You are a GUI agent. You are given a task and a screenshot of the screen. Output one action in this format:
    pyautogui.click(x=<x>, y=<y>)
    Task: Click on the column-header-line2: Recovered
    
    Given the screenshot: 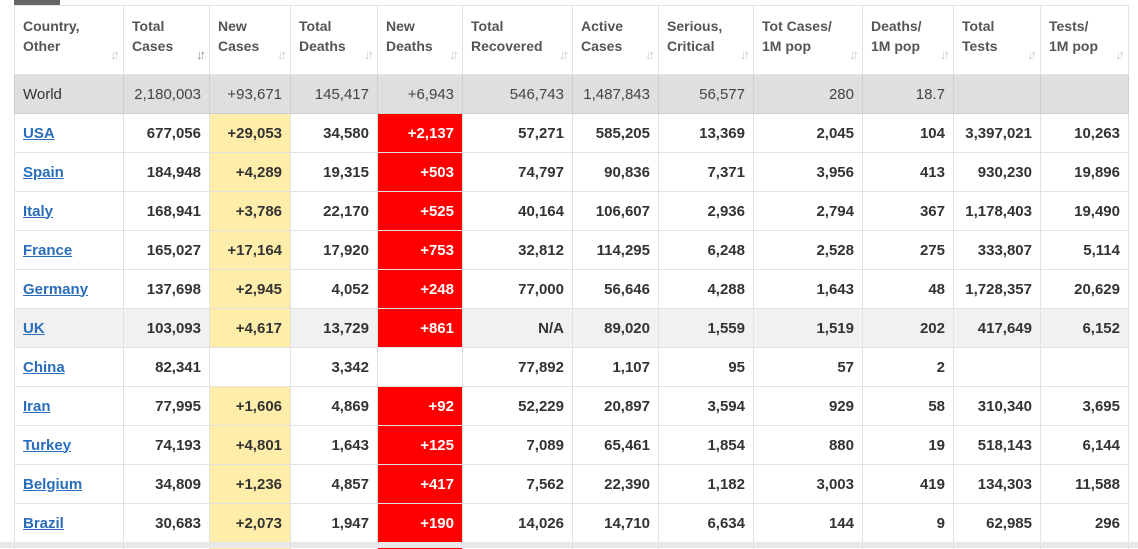 What is the action you would take?
    pyautogui.click(x=517, y=46)
    